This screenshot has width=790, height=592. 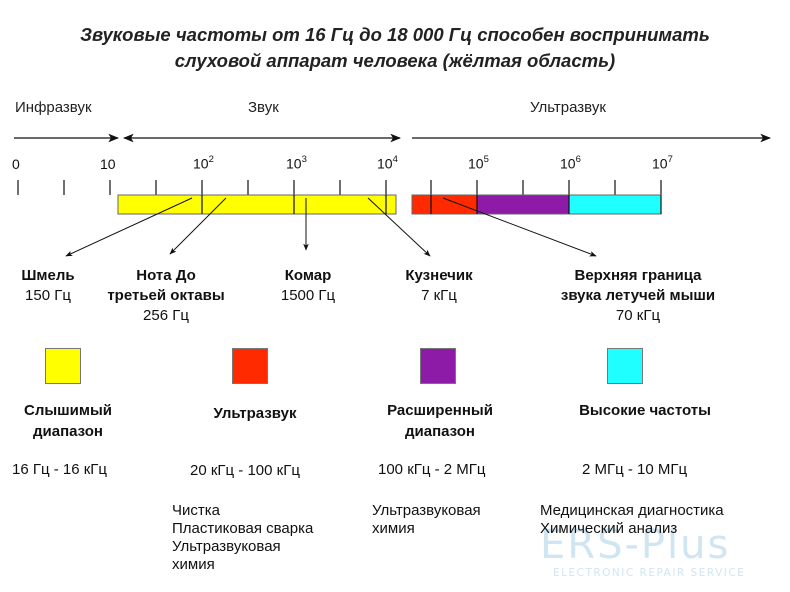 I want to click on tick-label-10: 10, so click(x=108, y=164).